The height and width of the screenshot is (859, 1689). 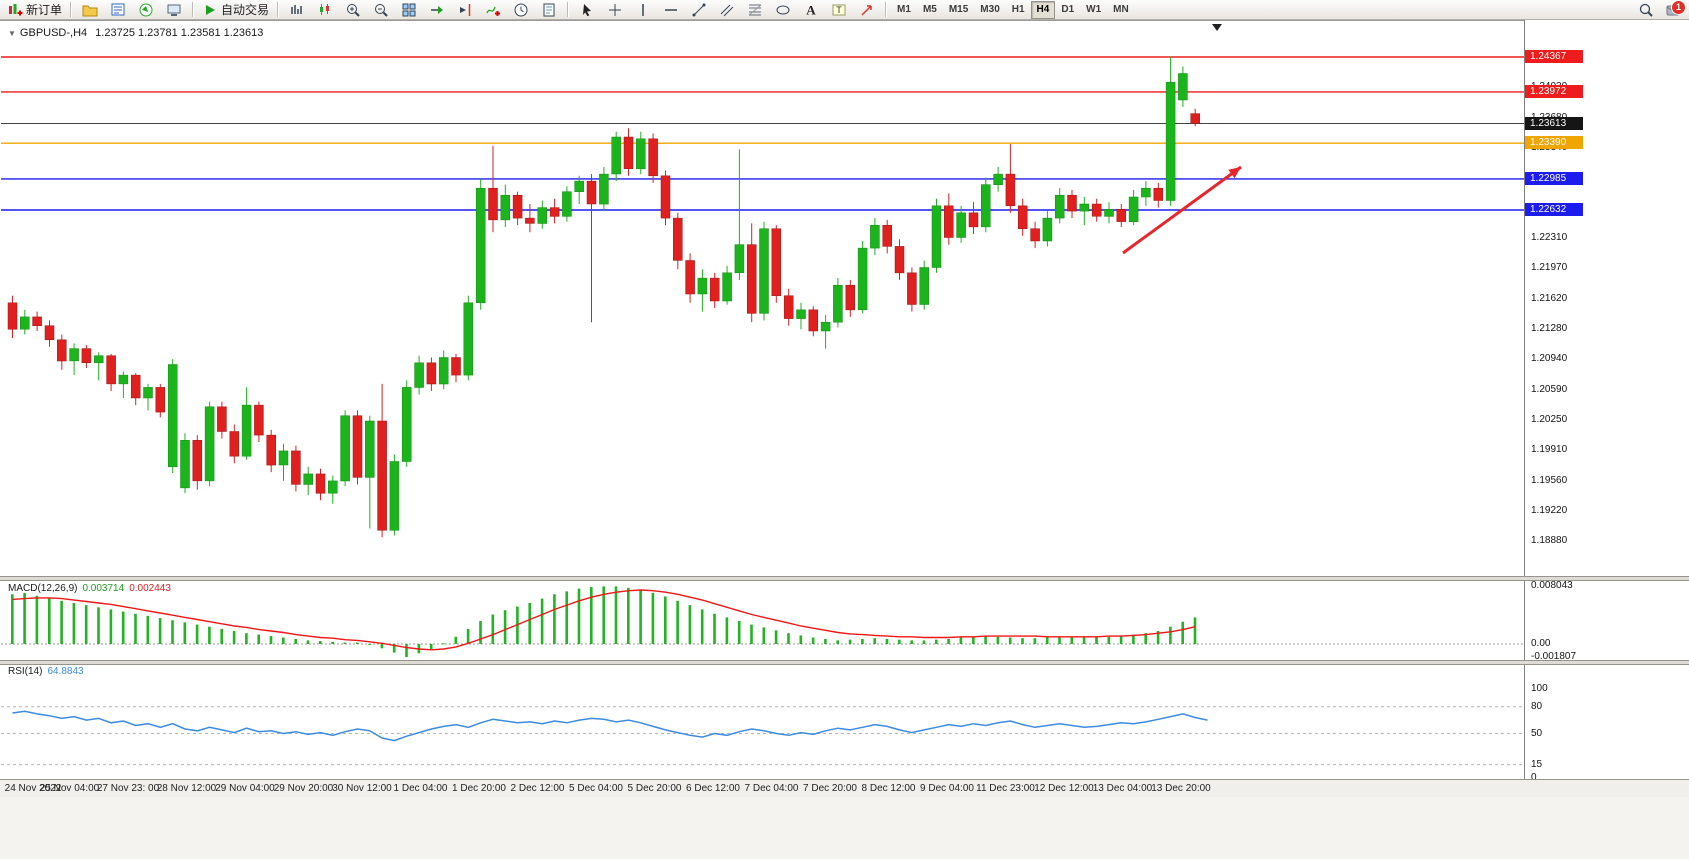 What do you see at coordinates (118, 10) in the screenshot?
I see `market-watch-button` at bounding box center [118, 10].